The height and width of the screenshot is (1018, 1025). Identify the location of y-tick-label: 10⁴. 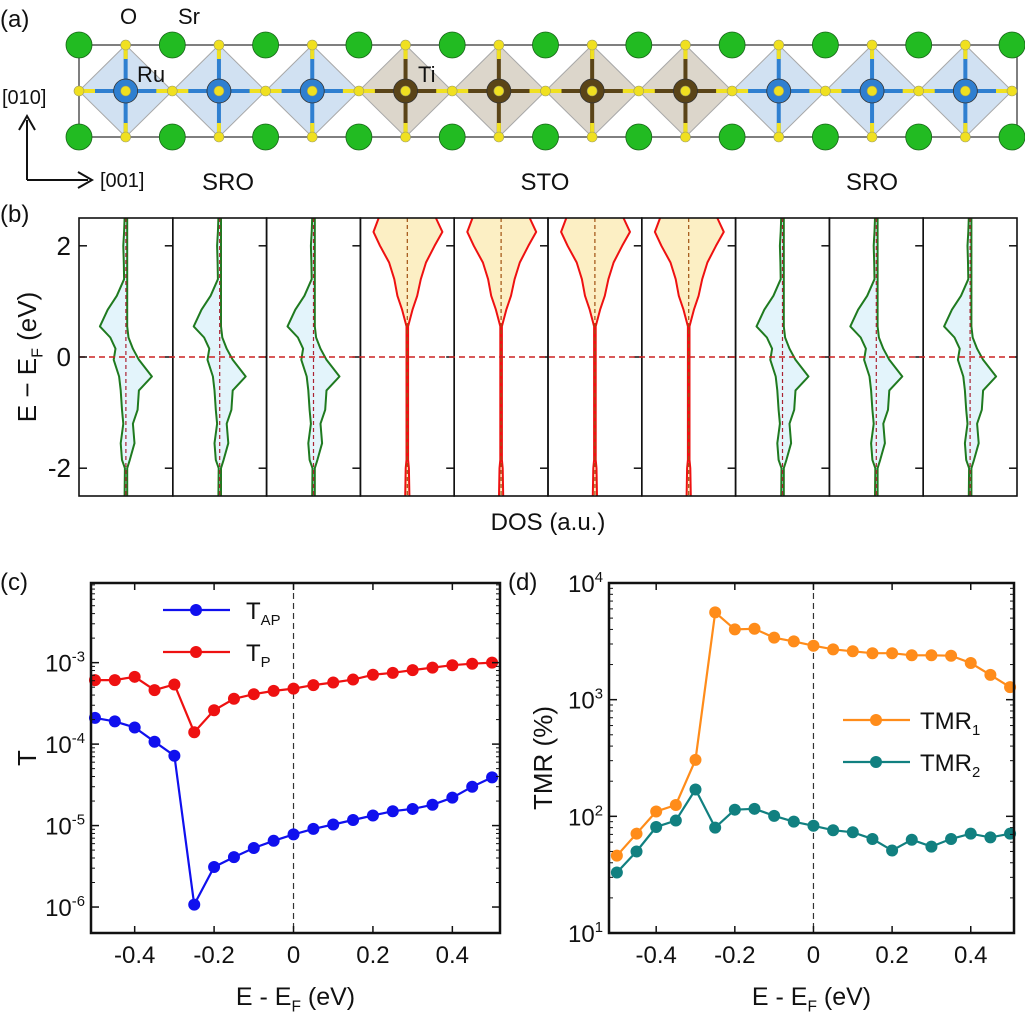
(585, 584).